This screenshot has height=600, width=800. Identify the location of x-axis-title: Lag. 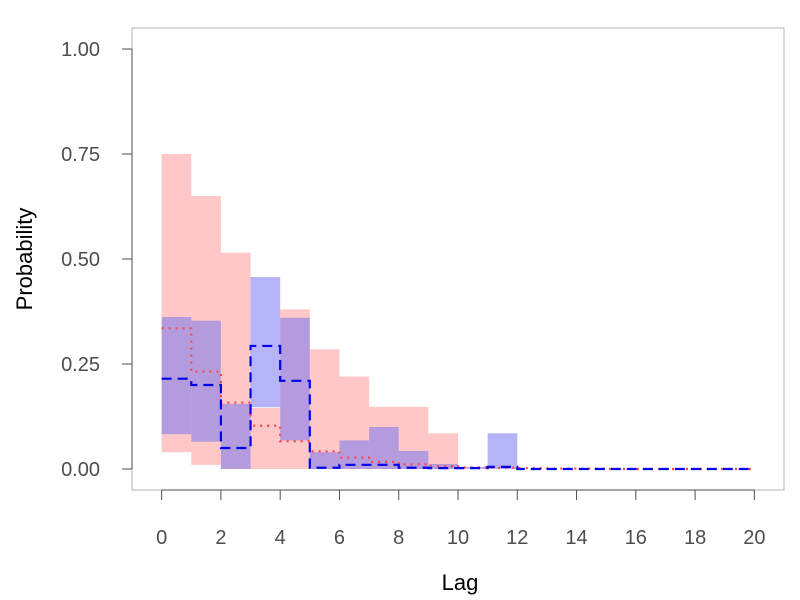
(460, 582).